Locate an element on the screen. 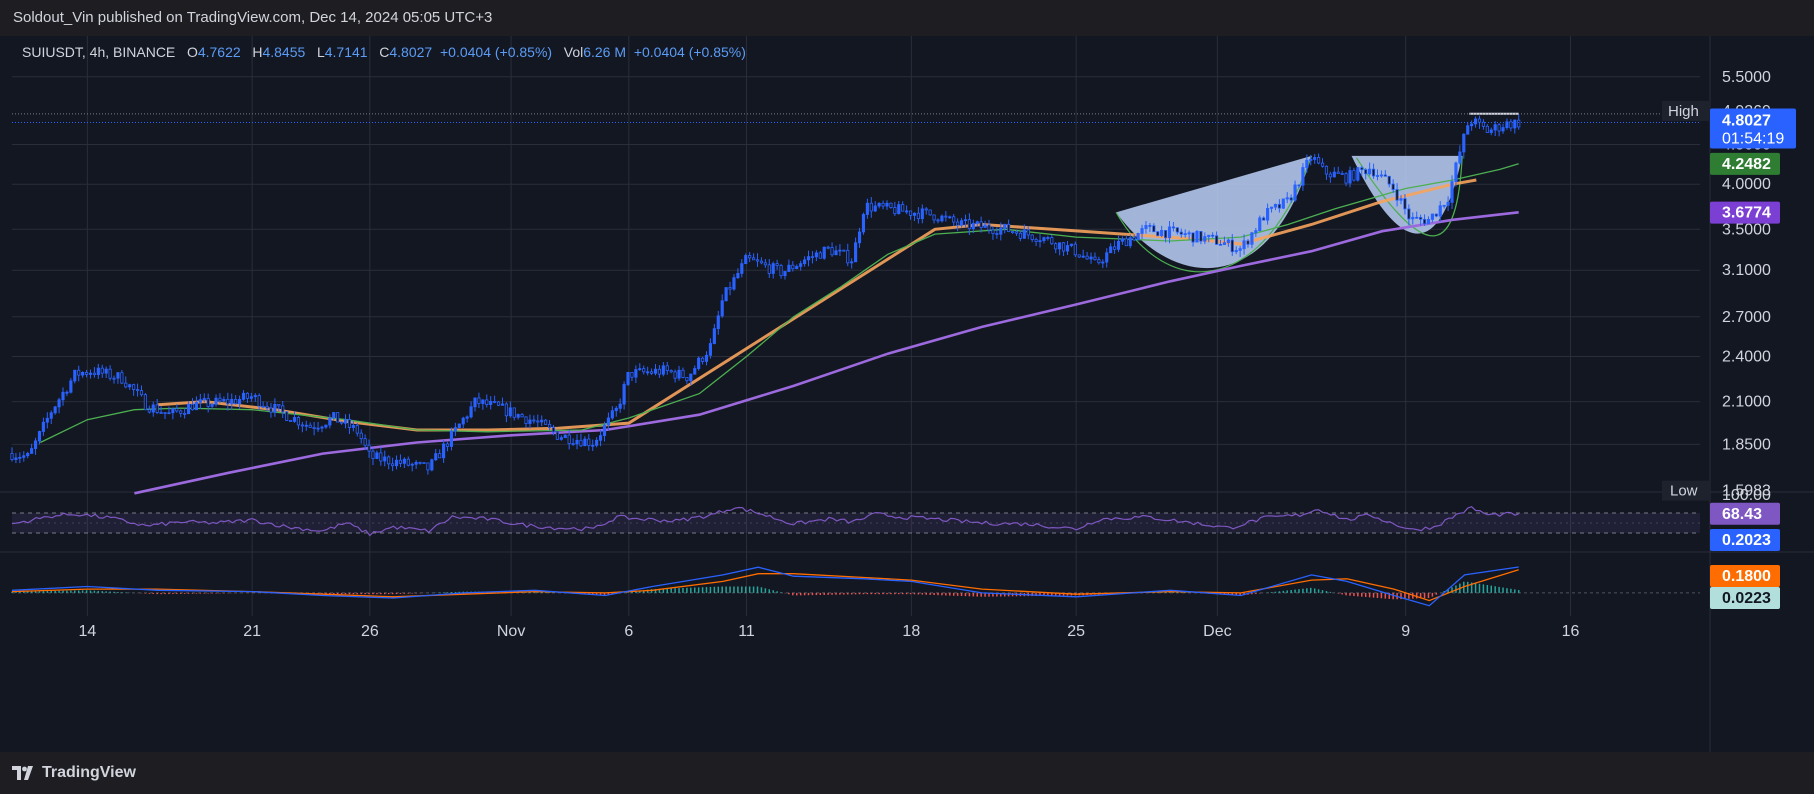 The width and height of the screenshot is (1814, 794). macd-value-tag: 0.1800 is located at coordinates (1746, 576).